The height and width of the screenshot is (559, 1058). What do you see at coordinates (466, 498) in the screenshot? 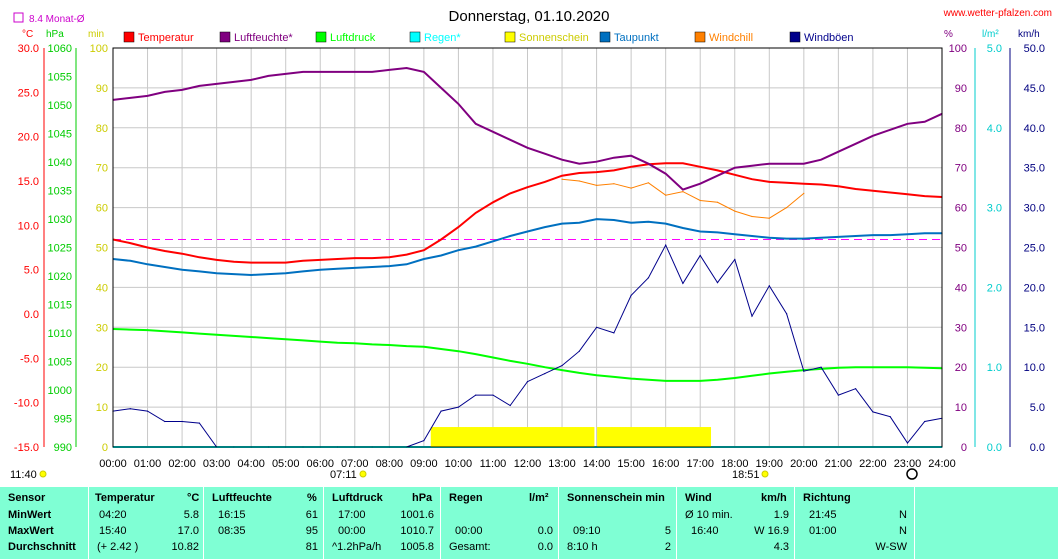
I see `rain-header: Regen` at bounding box center [466, 498].